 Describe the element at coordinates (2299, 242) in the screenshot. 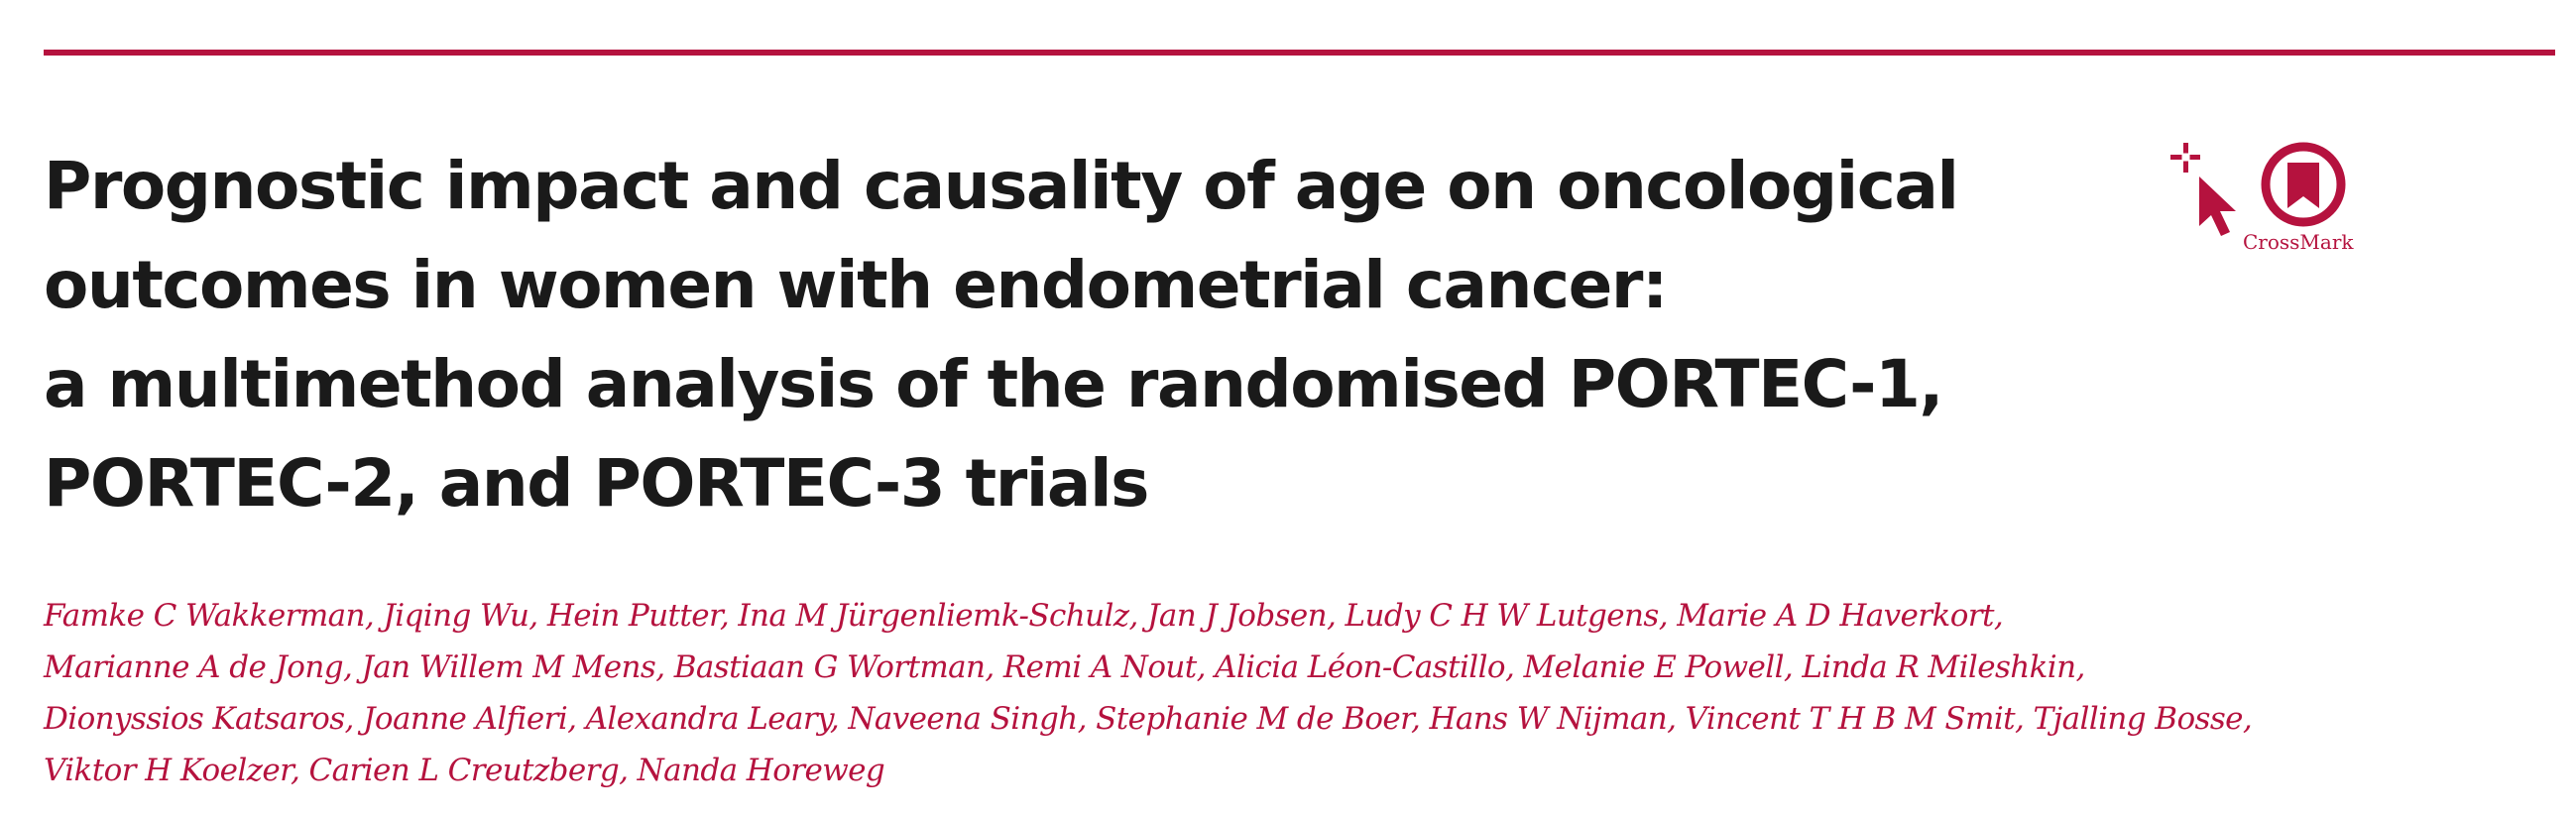

I see `crossmark-label: CrossMark` at that location.